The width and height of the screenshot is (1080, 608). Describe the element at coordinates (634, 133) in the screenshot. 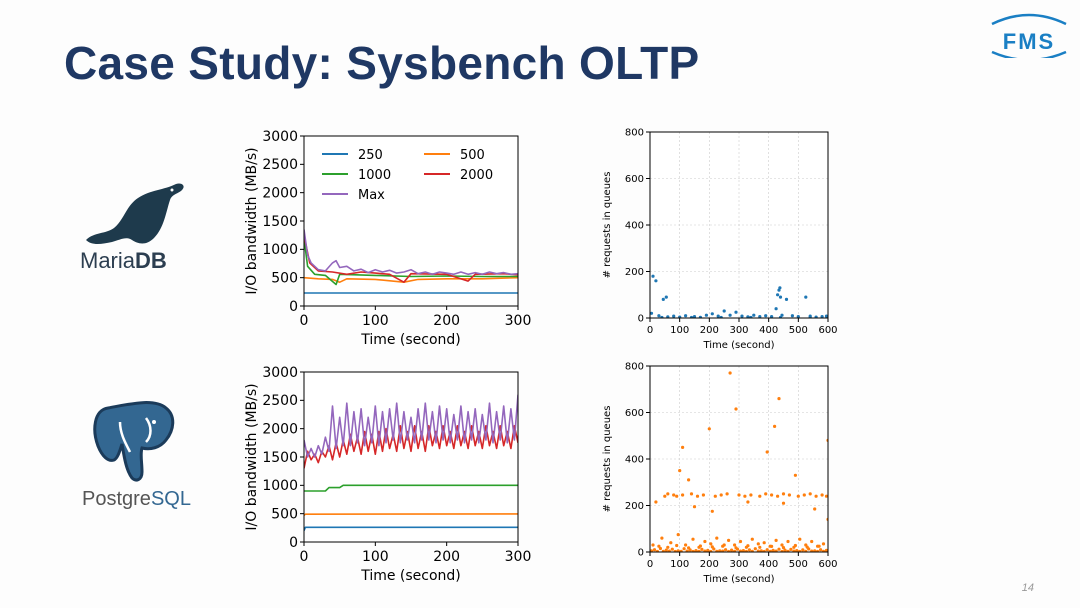

I see `y-tick-label: 800` at that location.